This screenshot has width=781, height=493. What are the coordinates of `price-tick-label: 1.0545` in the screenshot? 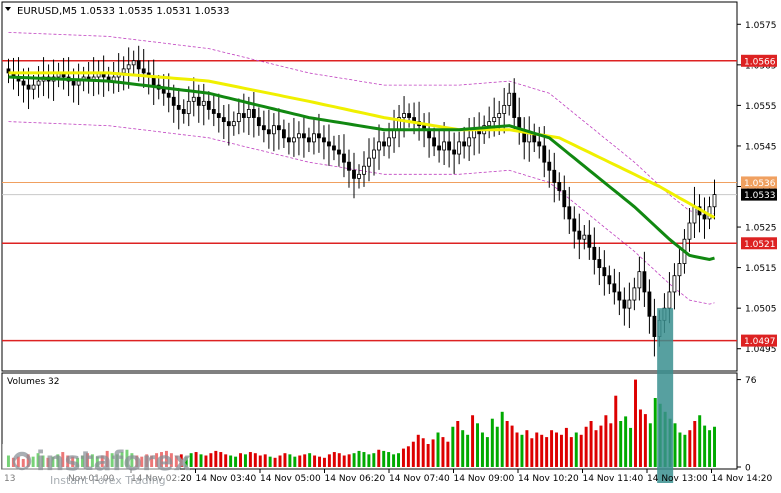 It's located at (761, 147).